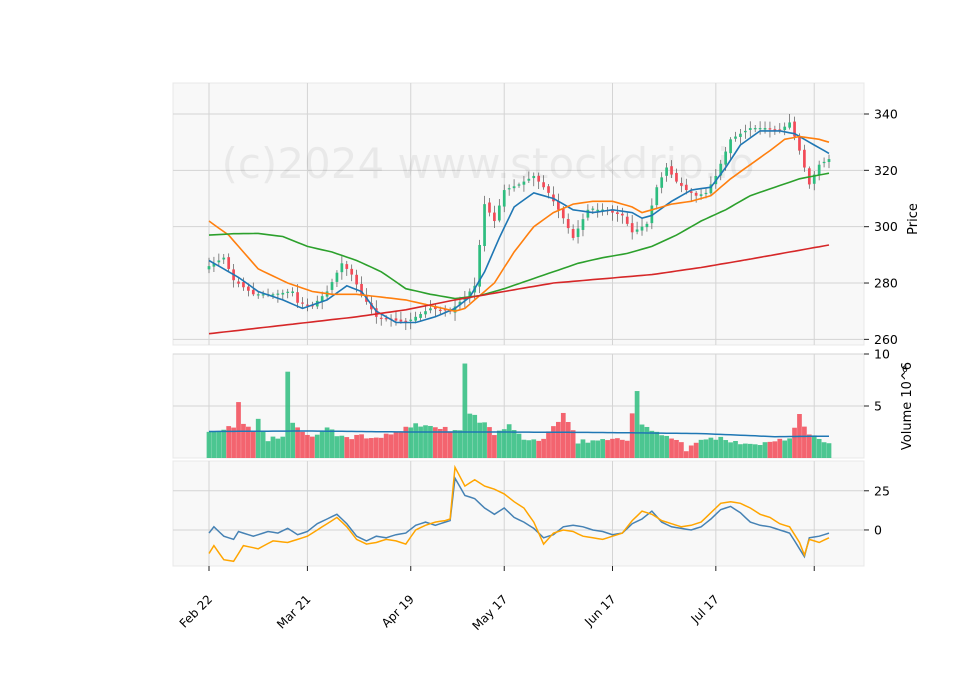 The image size is (960, 694). Describe the element at coordinates (886, 170) in the screenshot. I see `price-y-tick-label: 320` at that location.